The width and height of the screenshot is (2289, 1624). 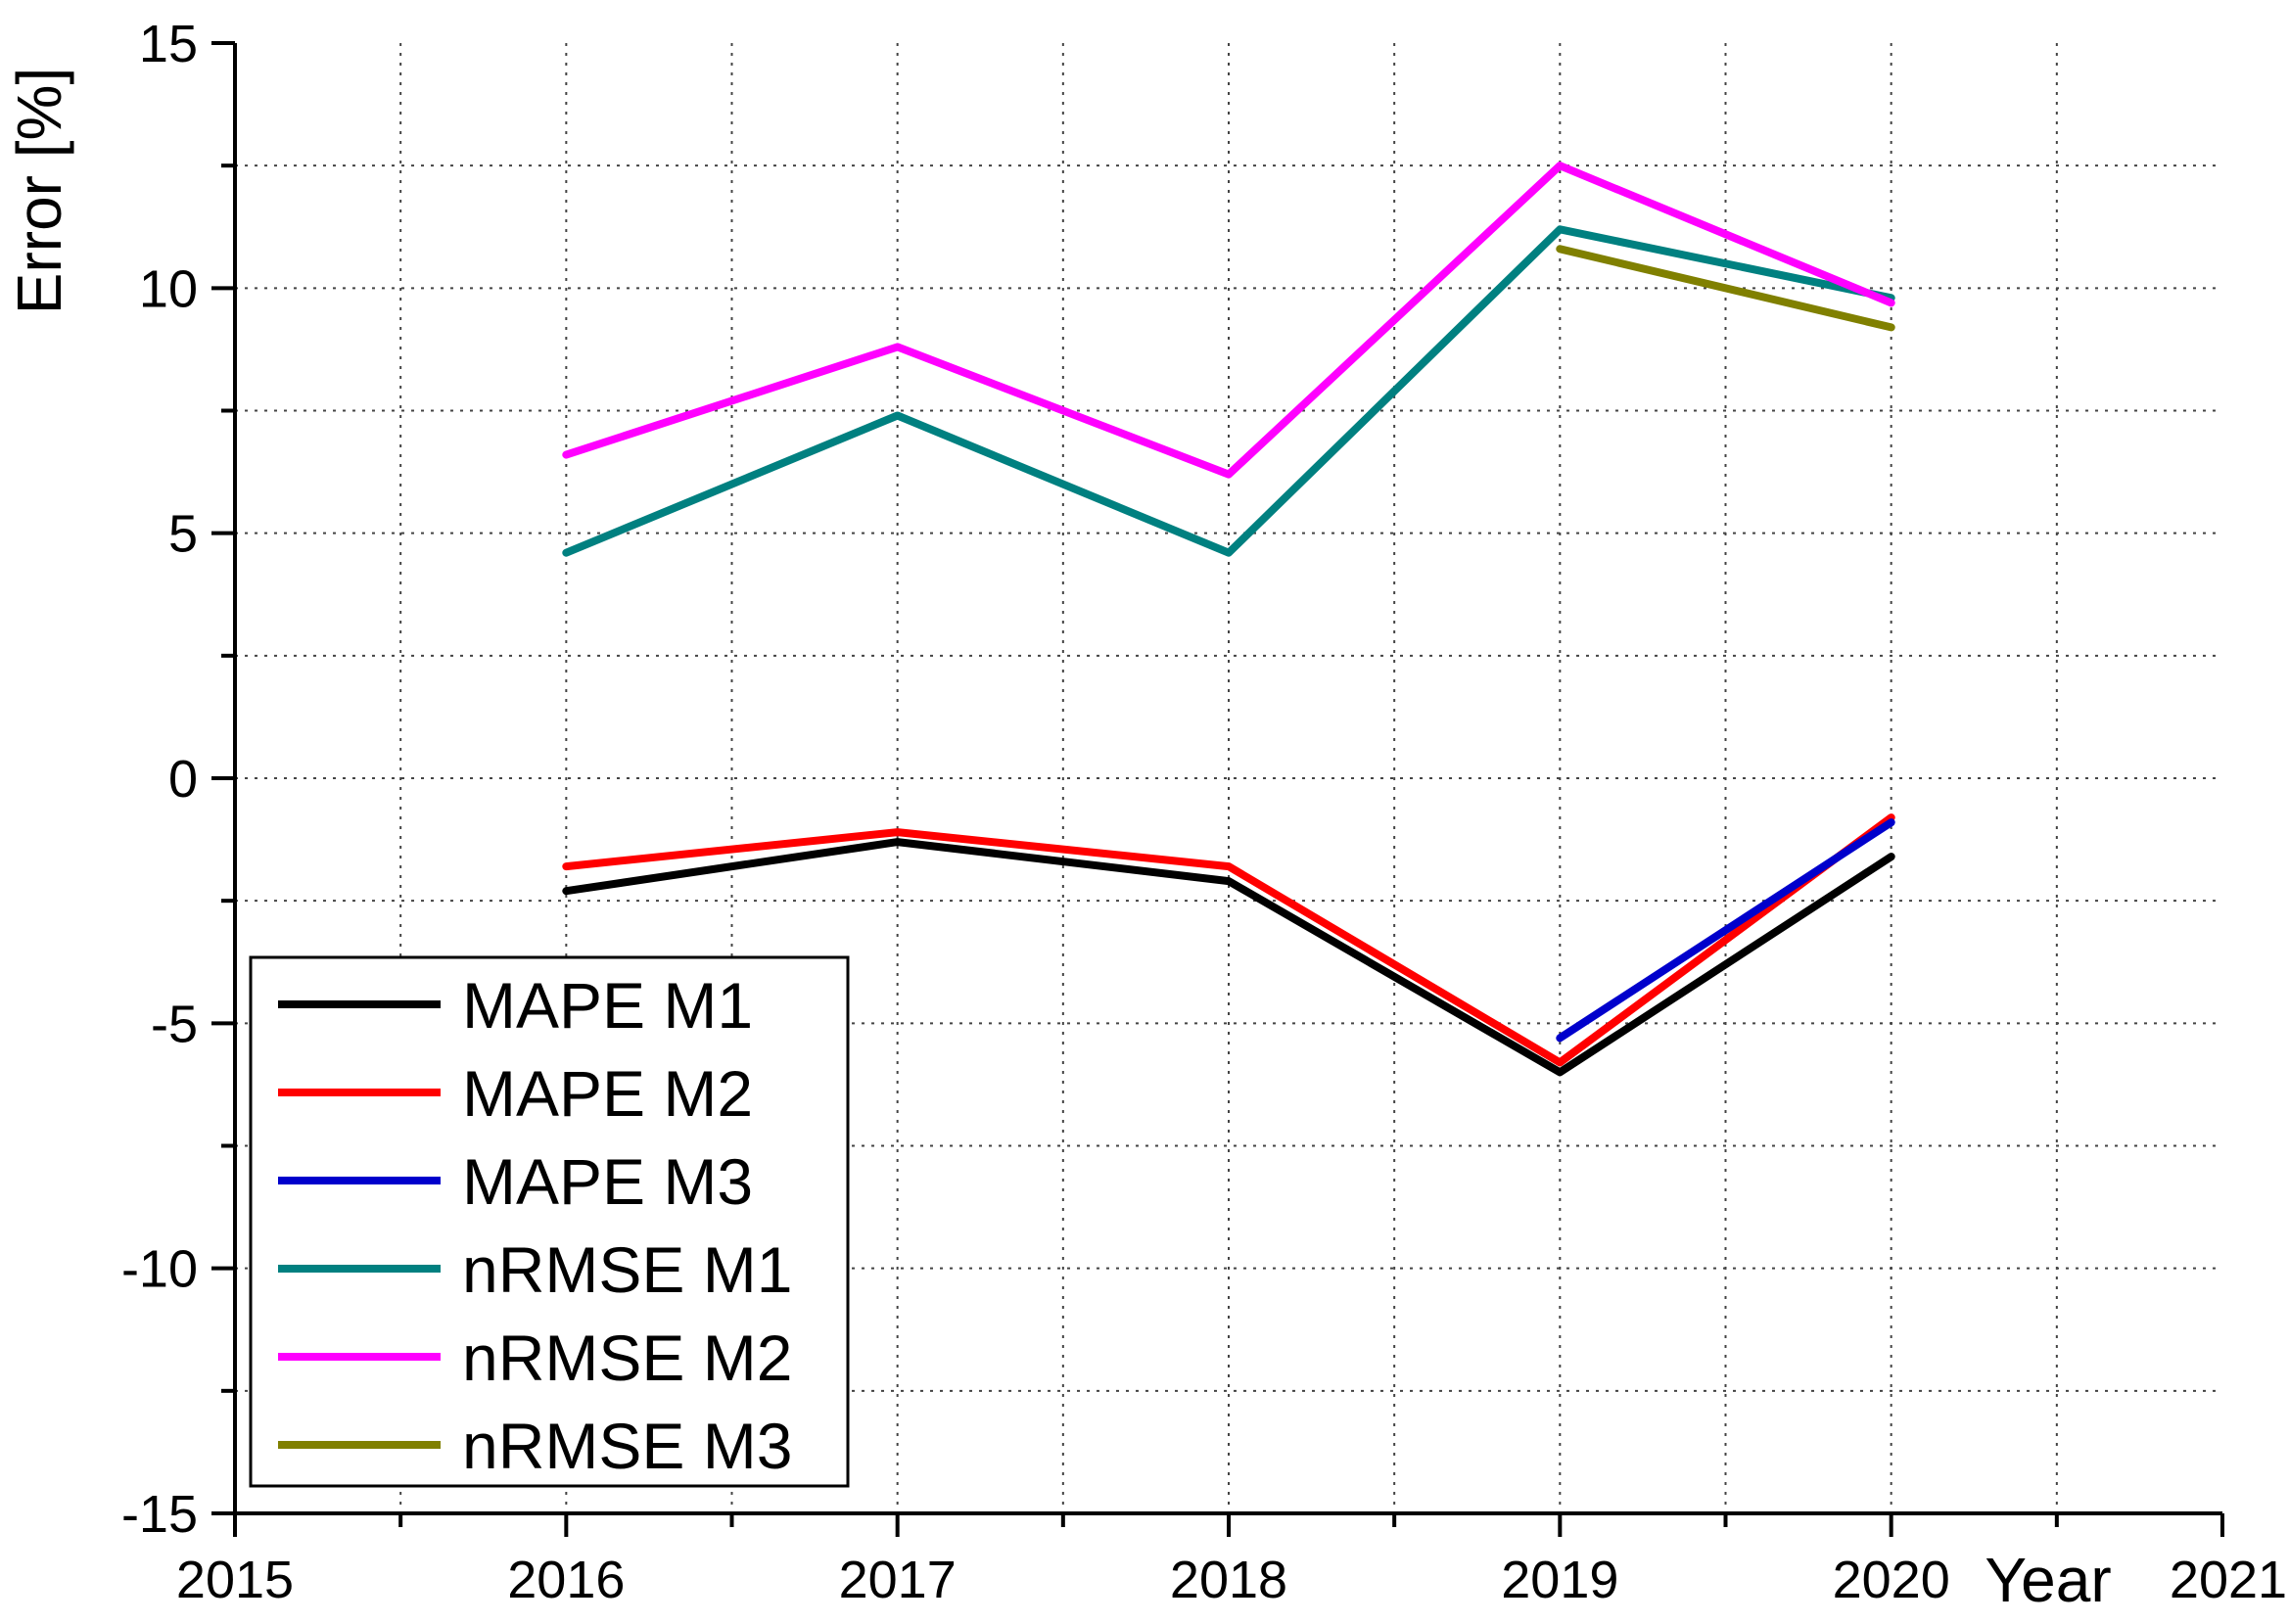 I want to click on legend-label: nRMSE M2, so click(x=627, y=1358).